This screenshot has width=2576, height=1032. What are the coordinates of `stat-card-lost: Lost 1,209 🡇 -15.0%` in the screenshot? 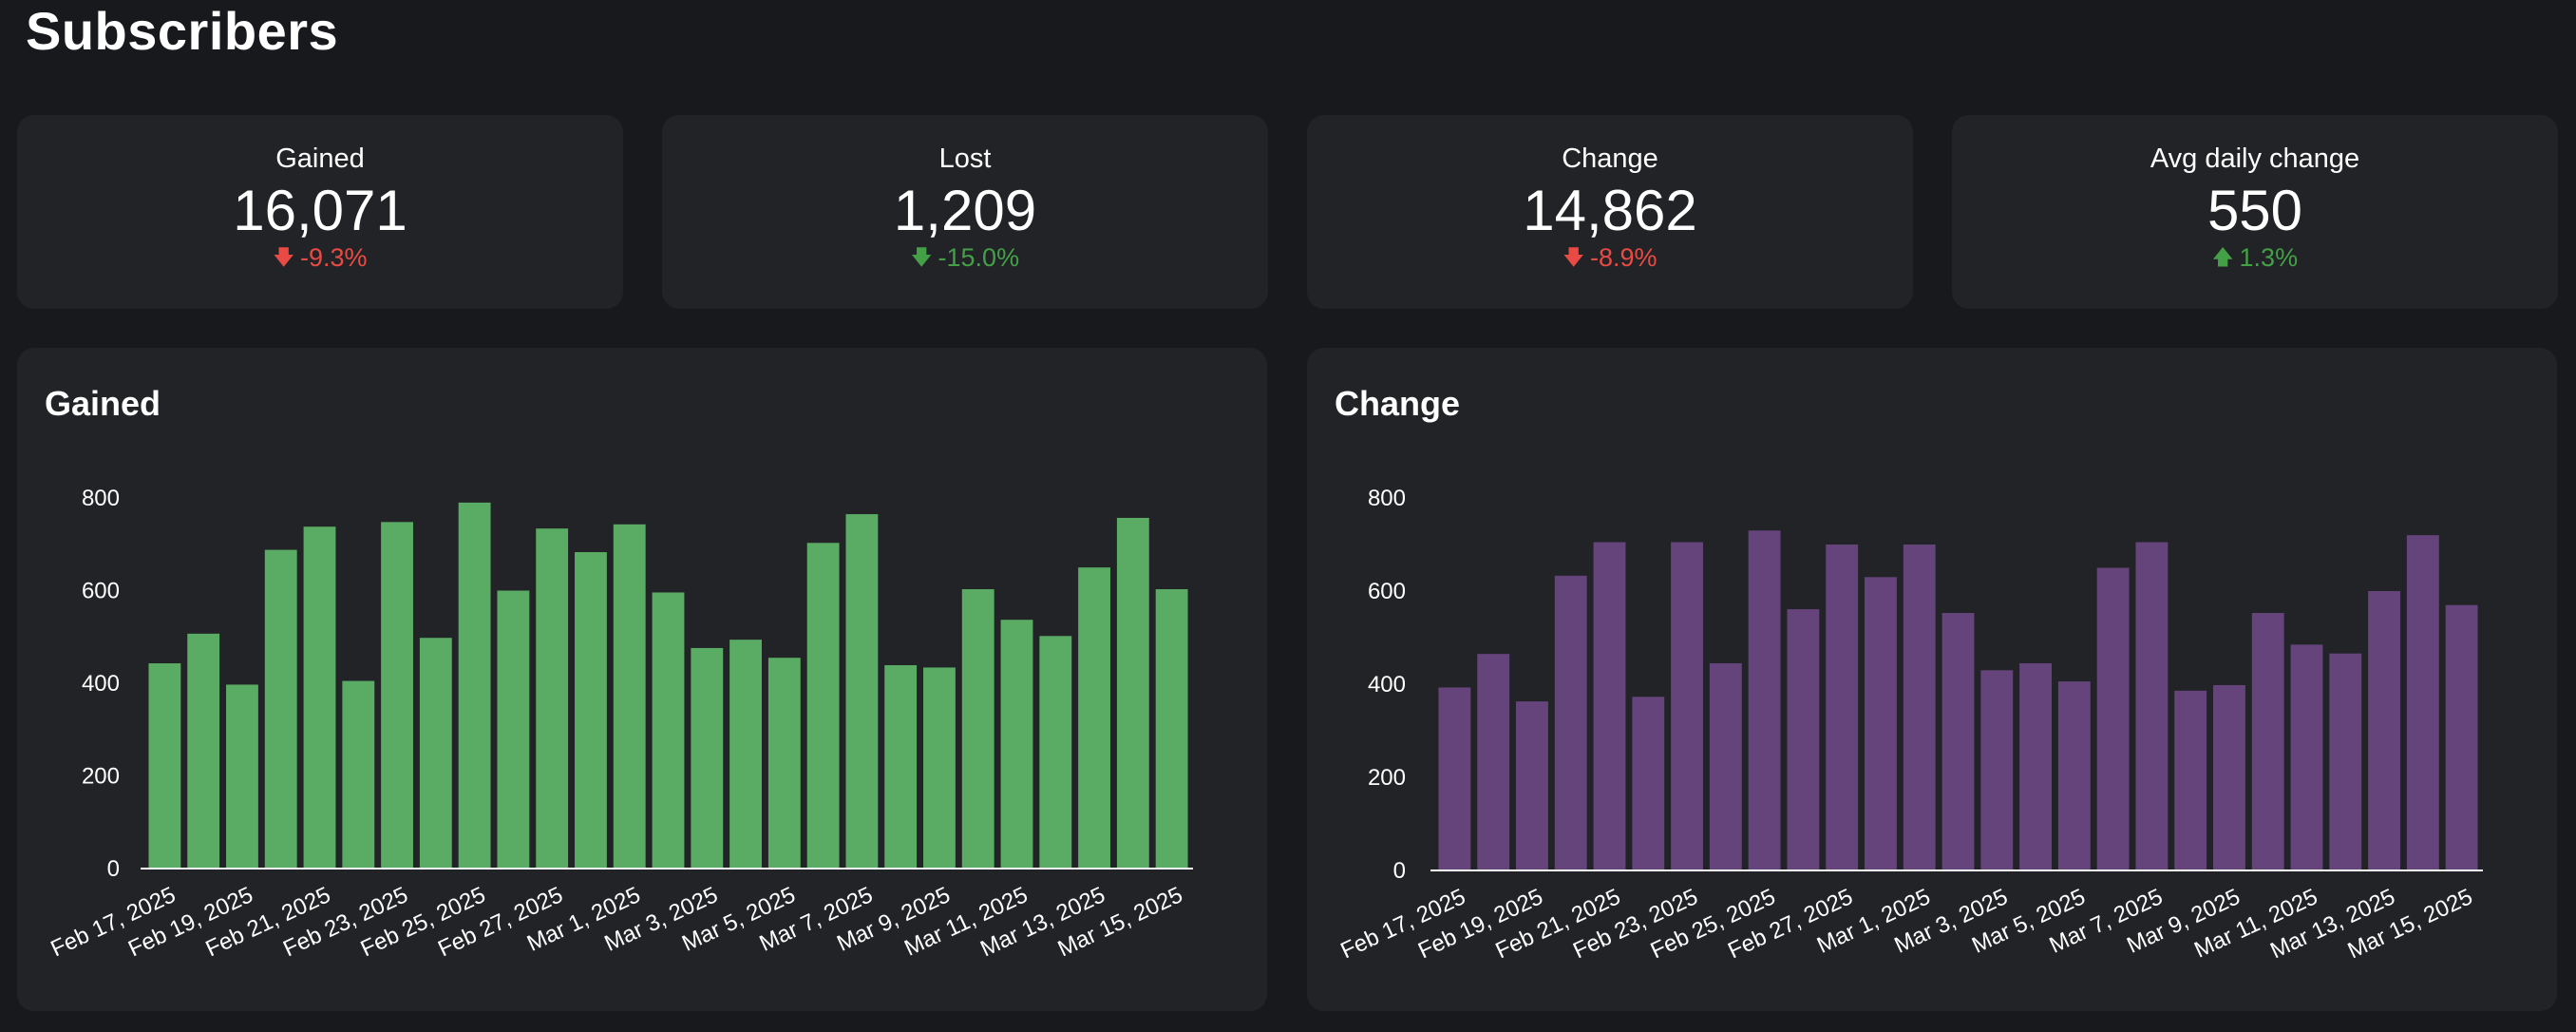 It's located at (965, 212).